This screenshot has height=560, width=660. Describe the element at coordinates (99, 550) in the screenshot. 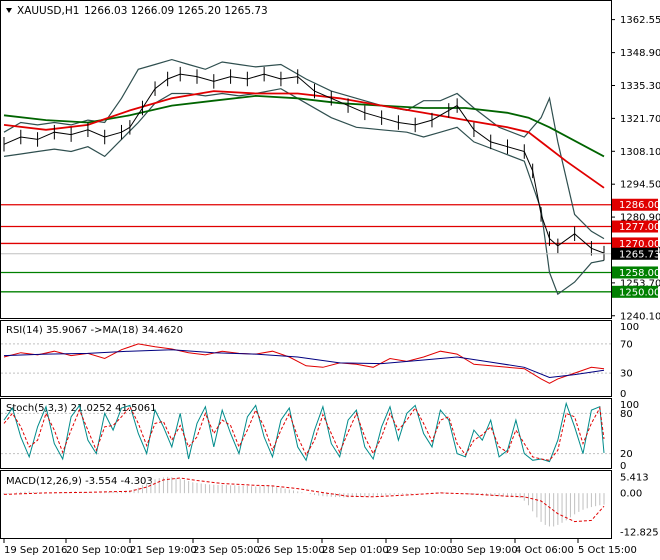

I see `time-tick-label: 20 Sep 10:00` at that location.